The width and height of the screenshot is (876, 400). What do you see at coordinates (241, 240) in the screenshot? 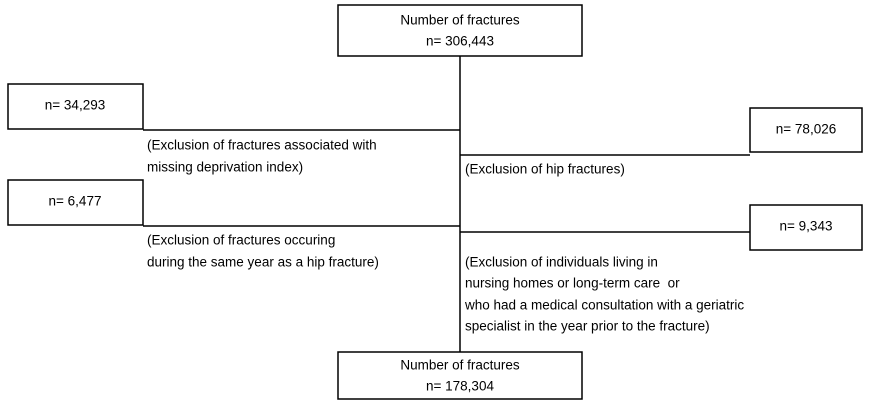
I see `exclusion-text: (Exclusion of fractures occuring` at bounding box center [241, 240].